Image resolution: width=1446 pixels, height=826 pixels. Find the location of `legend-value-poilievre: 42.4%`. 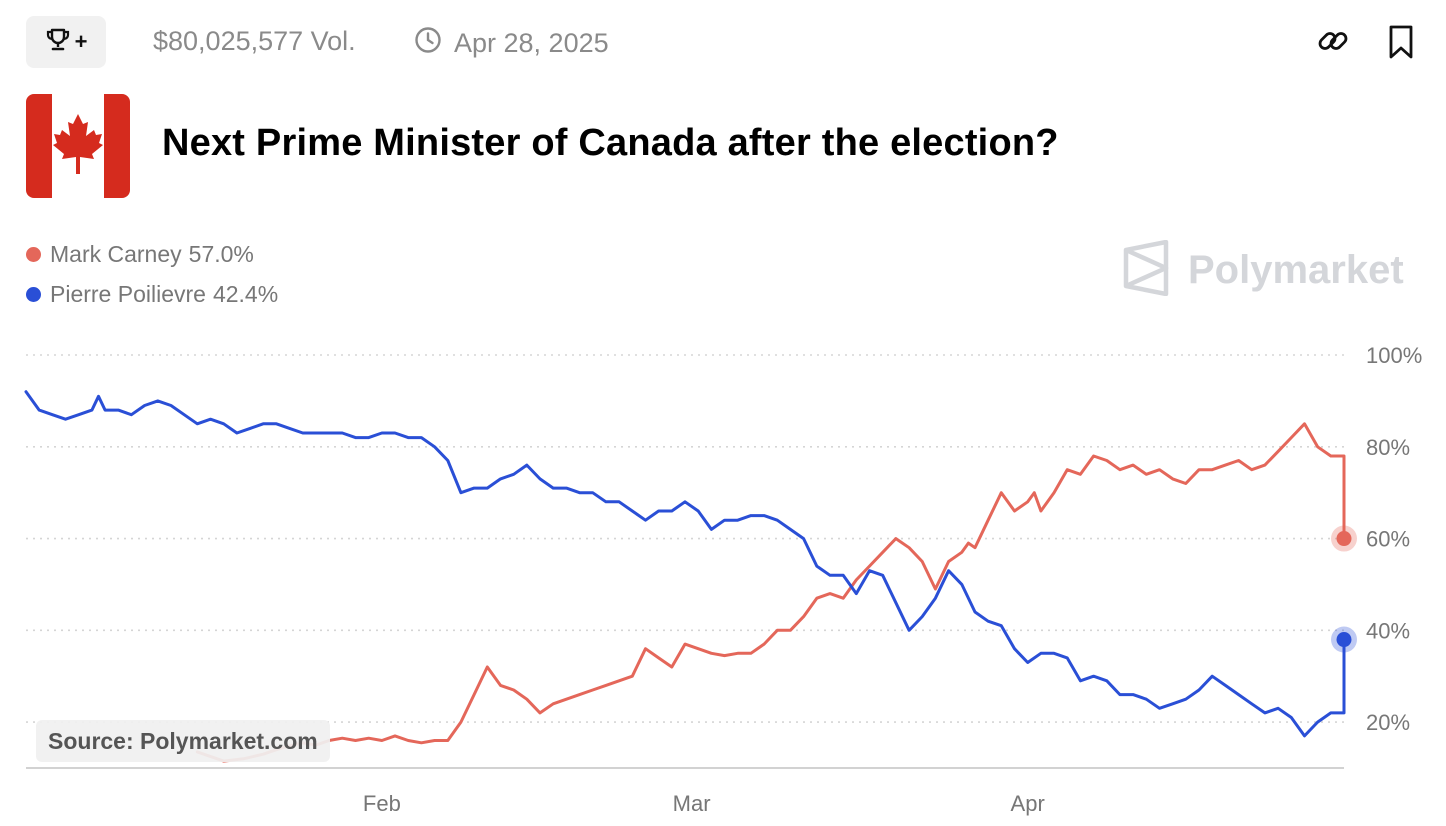

legend-value-poilievre: 42.4% is located at coordinates (245, 293).